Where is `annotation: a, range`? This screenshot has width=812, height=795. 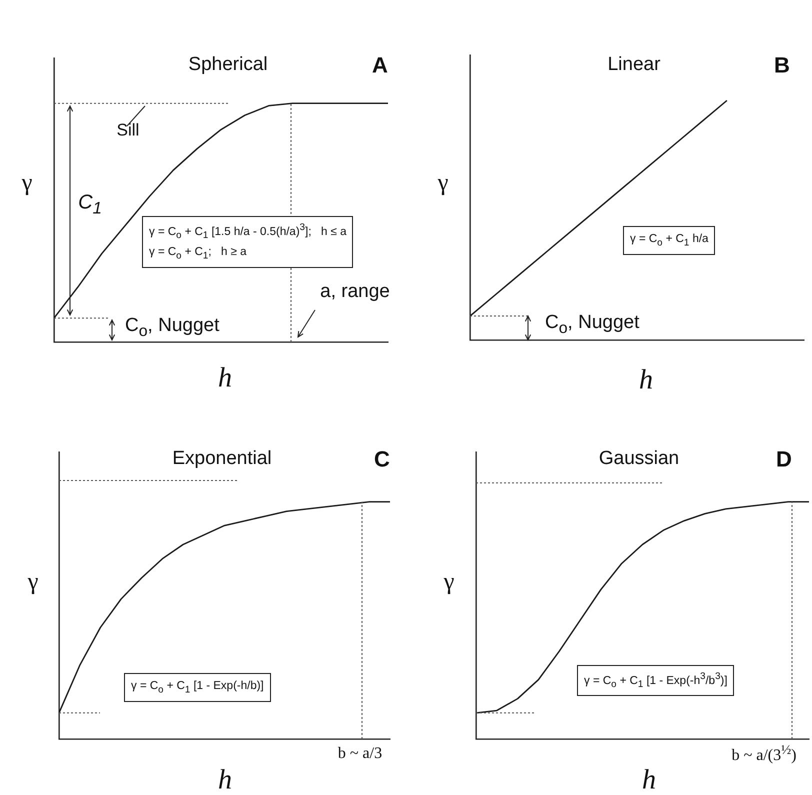
annotation: a, range is located at coordinates (355, 292).